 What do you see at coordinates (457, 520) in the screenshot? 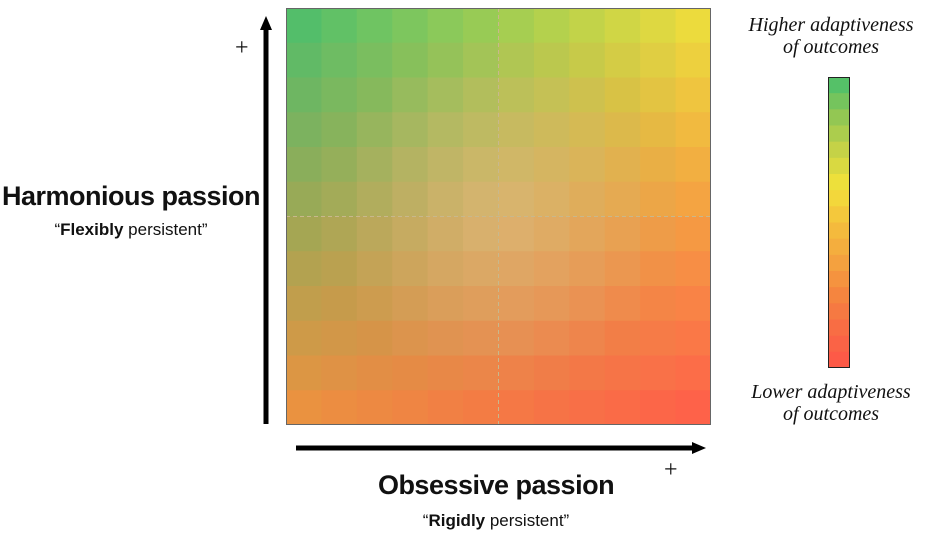
I see `x-subtitle-bold: Rigidly` at bounding box center [457, 520].